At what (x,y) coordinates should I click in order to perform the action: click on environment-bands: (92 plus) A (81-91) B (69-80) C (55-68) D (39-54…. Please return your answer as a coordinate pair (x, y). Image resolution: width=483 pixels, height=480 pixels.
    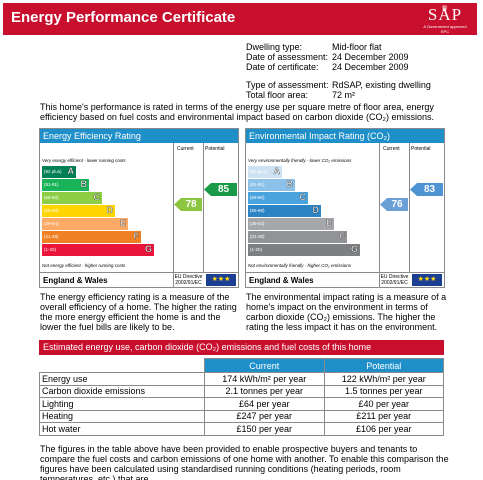
    Looking at the image, I should click on (304, 211).